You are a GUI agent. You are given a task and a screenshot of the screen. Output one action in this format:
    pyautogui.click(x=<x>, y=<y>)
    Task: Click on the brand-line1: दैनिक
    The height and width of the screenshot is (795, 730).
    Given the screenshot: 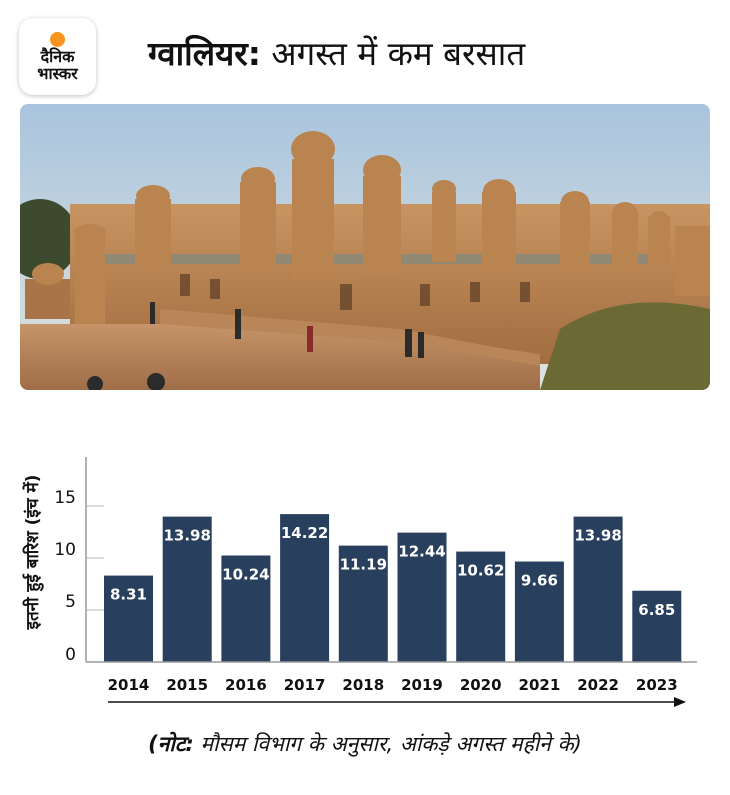 What is the action you would take?
    pyautogui.click(x=57, y=56)
    